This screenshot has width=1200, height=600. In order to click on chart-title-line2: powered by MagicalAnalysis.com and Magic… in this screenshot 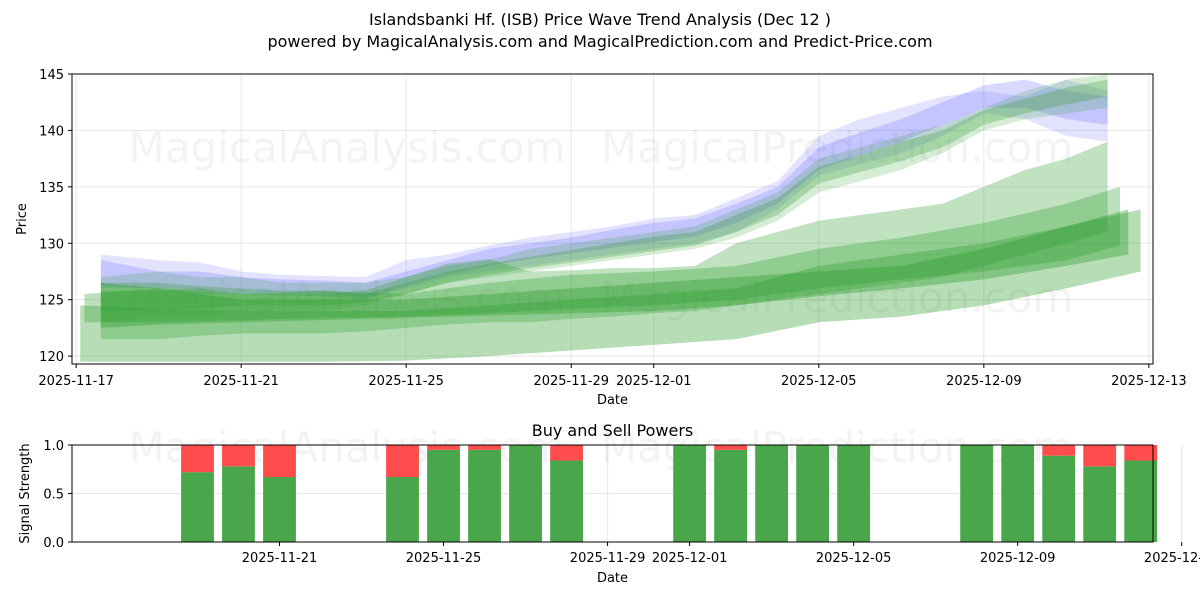, I will do `click(599, 41)`.